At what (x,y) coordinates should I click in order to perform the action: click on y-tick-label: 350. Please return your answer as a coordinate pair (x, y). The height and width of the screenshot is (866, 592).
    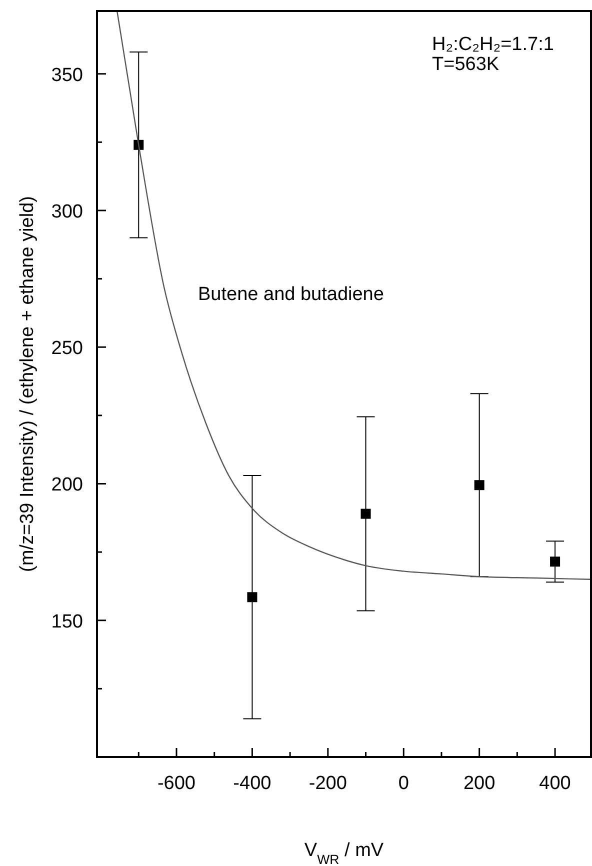
    Looking at the image, I should click on (67, 75).